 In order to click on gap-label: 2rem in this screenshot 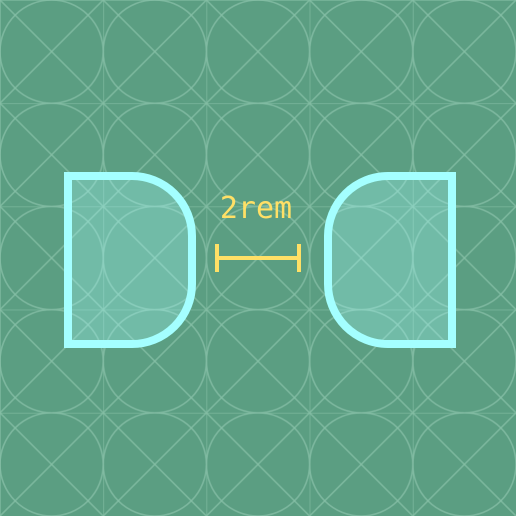, I will do `click(256, 208)`.